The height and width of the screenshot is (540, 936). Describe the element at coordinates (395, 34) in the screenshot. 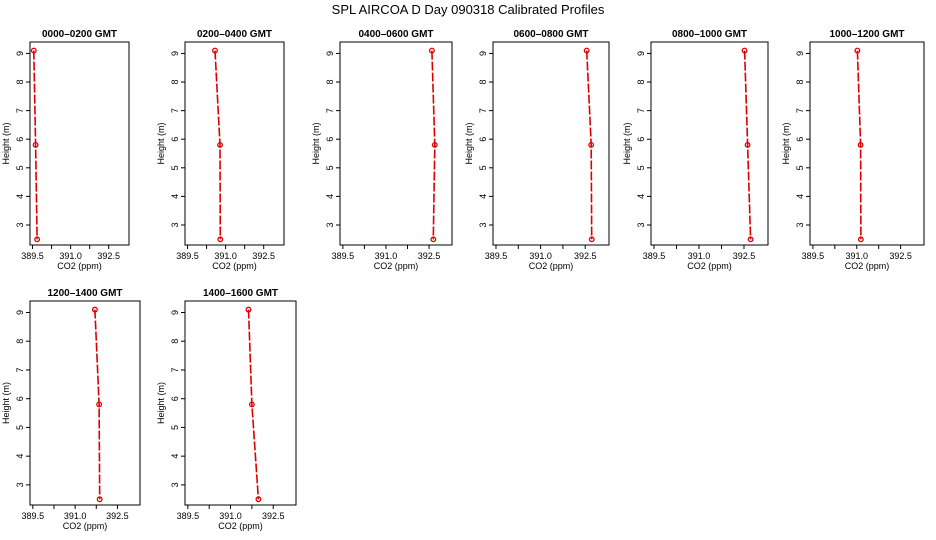

I see `panel-title: 0400–0600 GMT` at that location.